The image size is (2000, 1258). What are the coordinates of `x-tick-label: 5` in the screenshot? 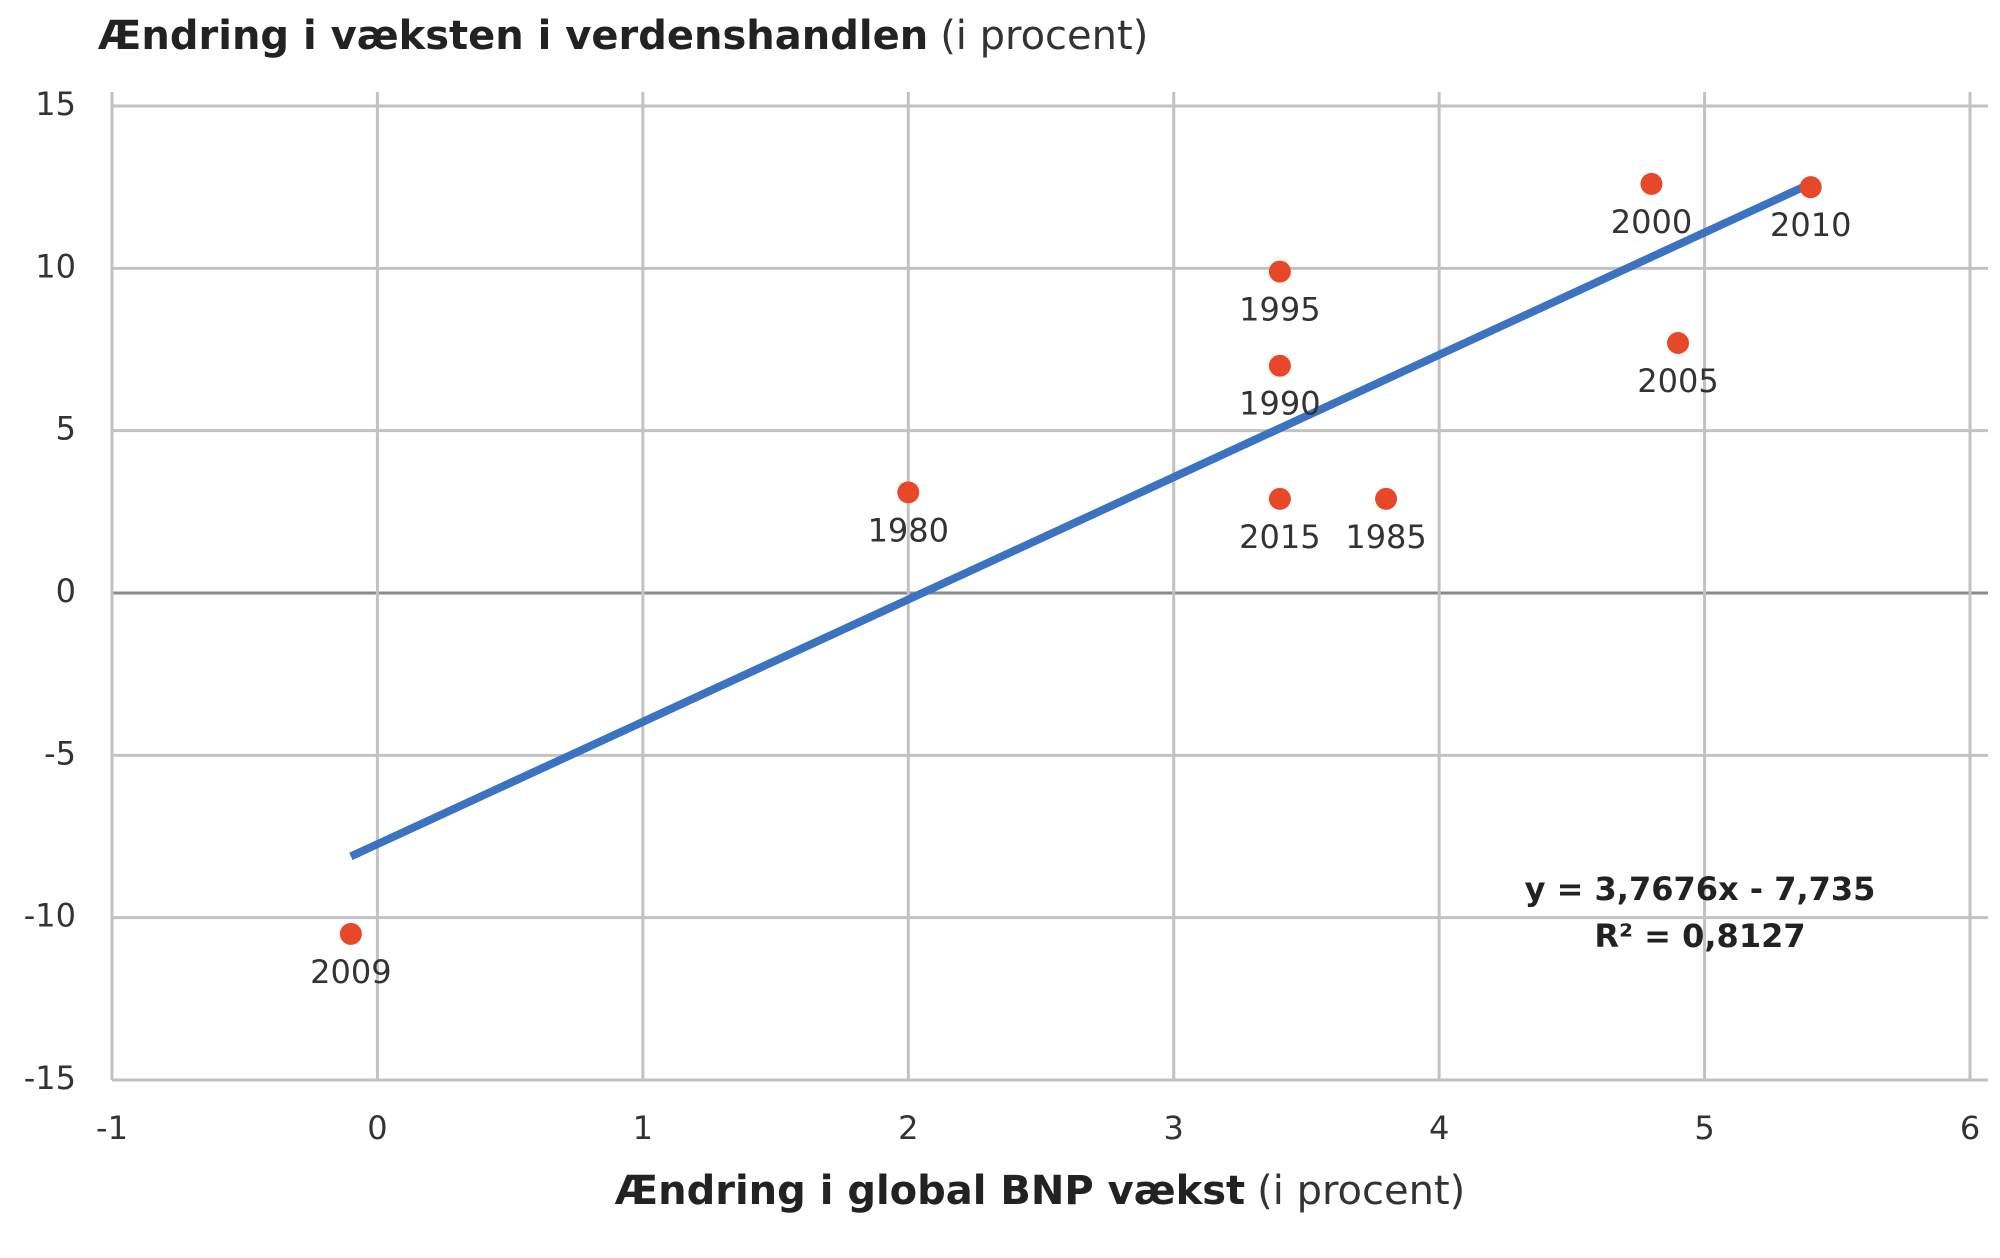 It's located at (1704, 1128).